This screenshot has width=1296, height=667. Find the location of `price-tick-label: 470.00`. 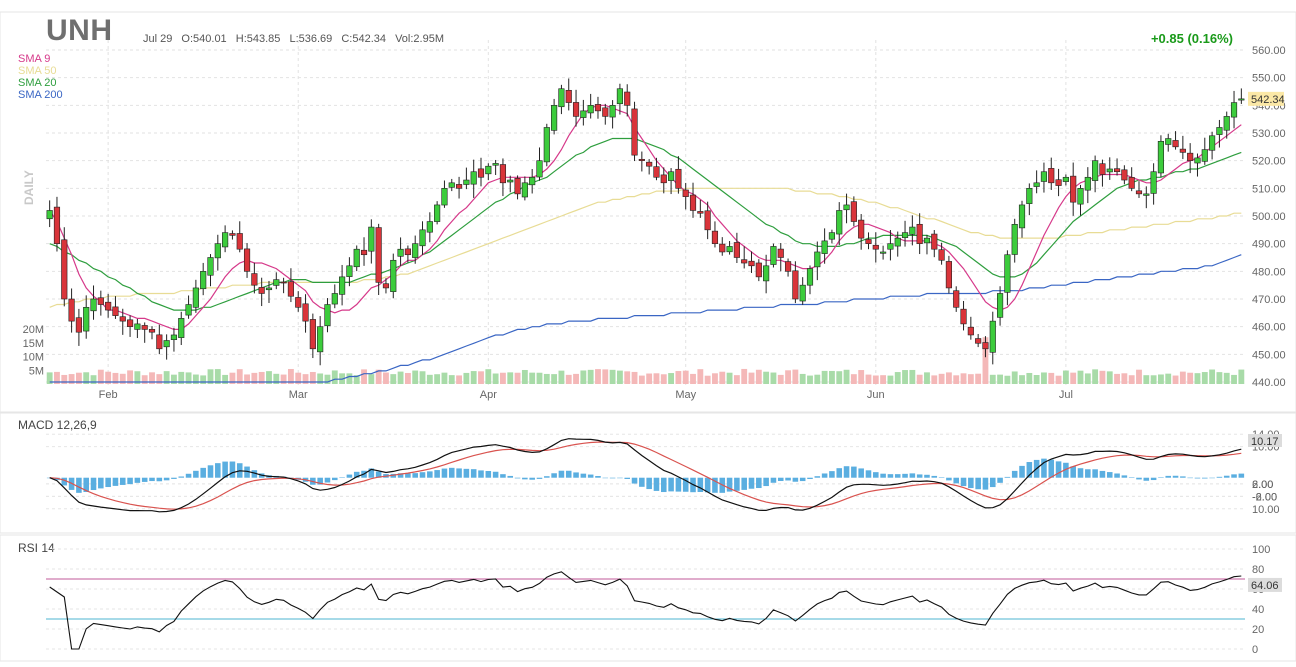

price-tick-label: 470.00 is located at coordinates (1269, 300).